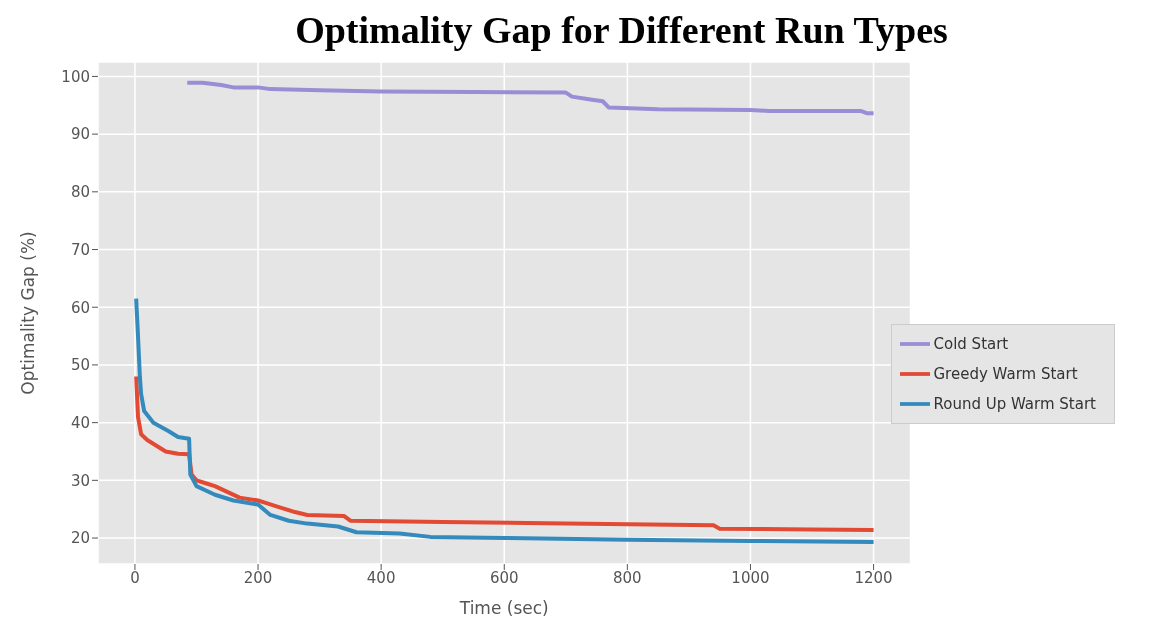 The width and height of the screenshot is (1153, 631). Describe the element at coordinates (1014, 403) in the screenshot. I see `legend-label: Round Up Warm Start` at that location.